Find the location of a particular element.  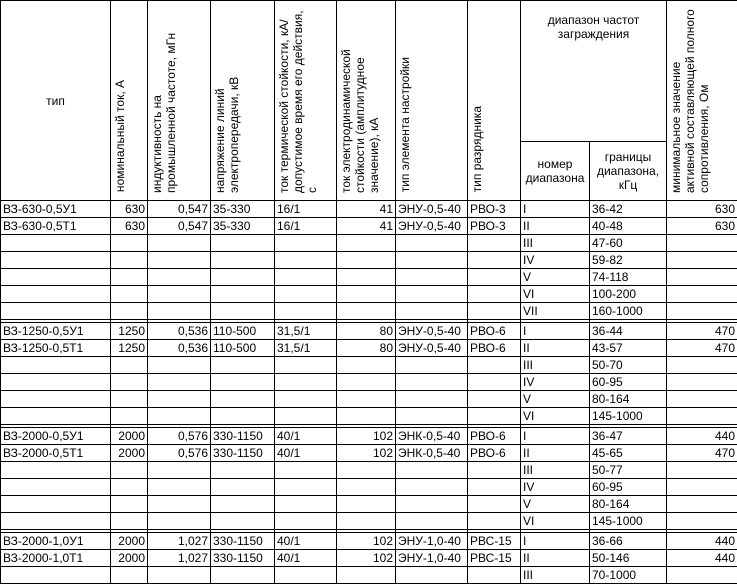

cell-band-limits: 36-66 is located at coordinates (628, 541).